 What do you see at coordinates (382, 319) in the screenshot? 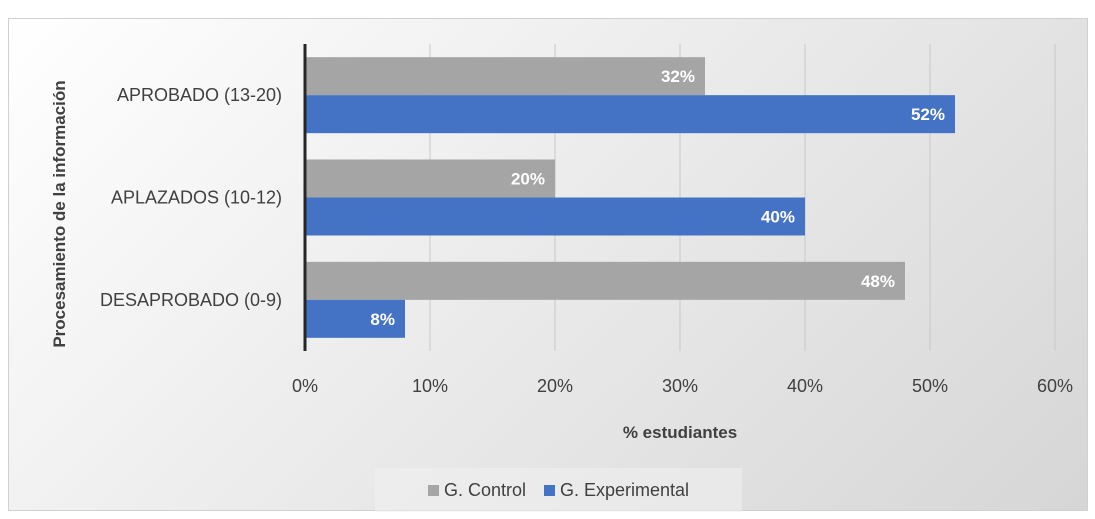
I see `data-label: 8%` at bounding box center [382, 319].